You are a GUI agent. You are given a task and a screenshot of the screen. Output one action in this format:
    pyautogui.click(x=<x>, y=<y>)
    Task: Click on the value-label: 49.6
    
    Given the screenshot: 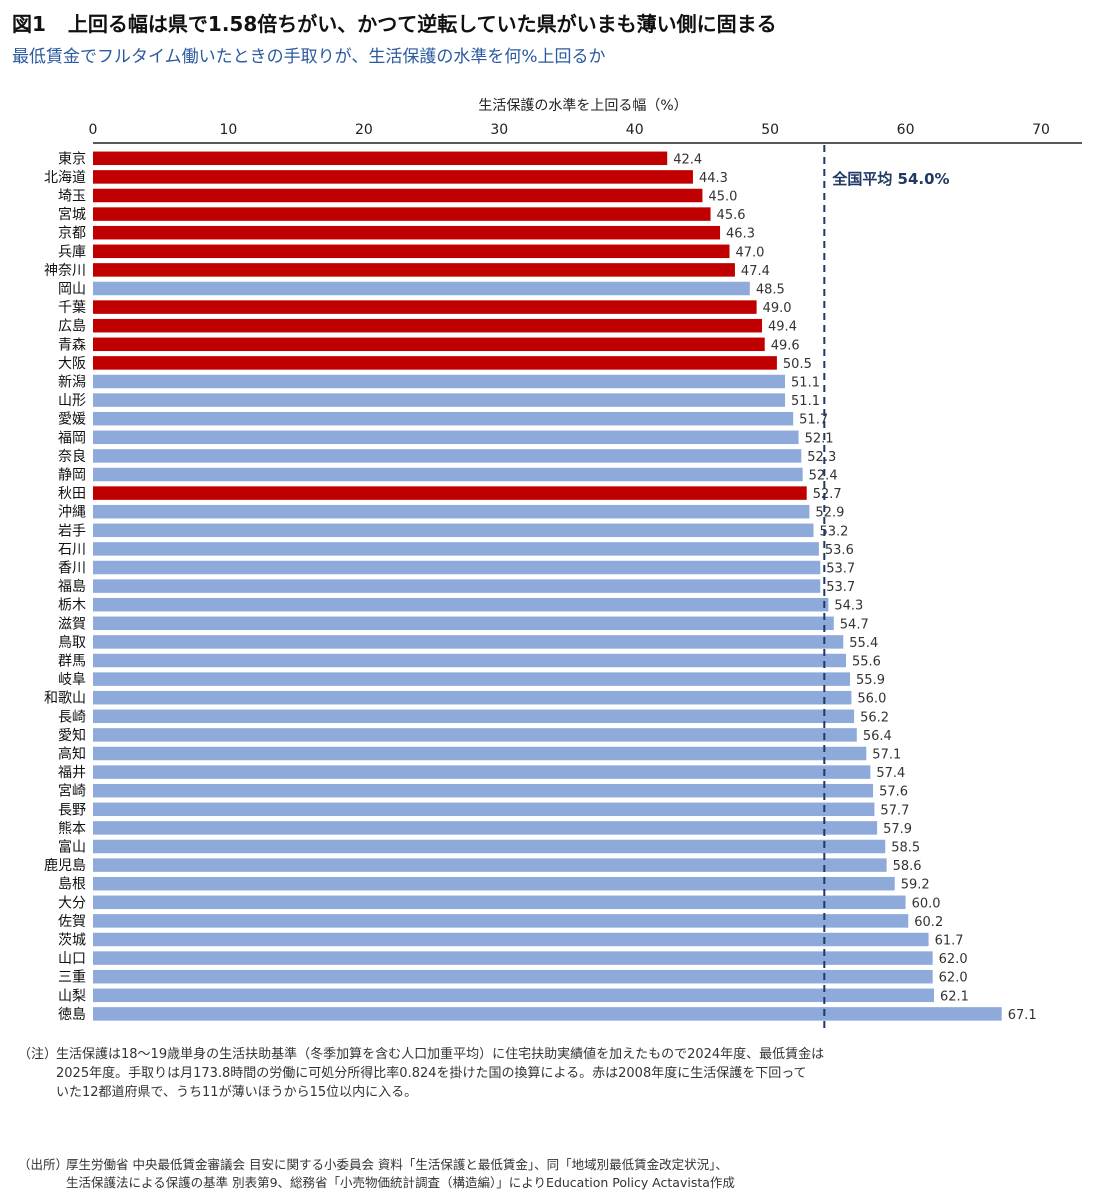 What is the action you would take?
    pyautogui.click(x=785, y=345)
    